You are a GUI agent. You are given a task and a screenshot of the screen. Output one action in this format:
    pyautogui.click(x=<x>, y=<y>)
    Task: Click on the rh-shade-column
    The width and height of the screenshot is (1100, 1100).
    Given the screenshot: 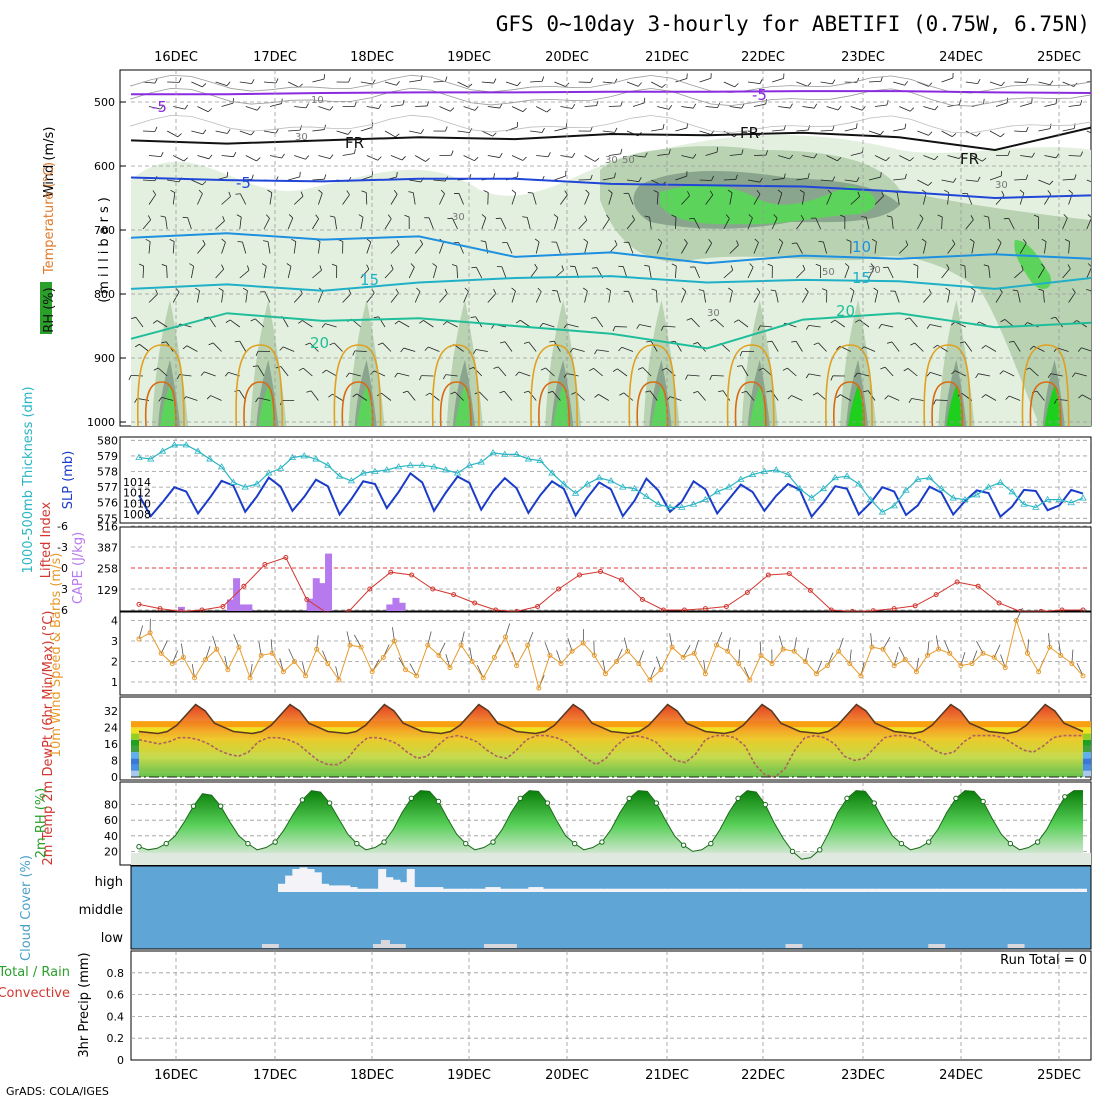 What is the action you would take?
    pyautogui.click(x=562, y=405)
    